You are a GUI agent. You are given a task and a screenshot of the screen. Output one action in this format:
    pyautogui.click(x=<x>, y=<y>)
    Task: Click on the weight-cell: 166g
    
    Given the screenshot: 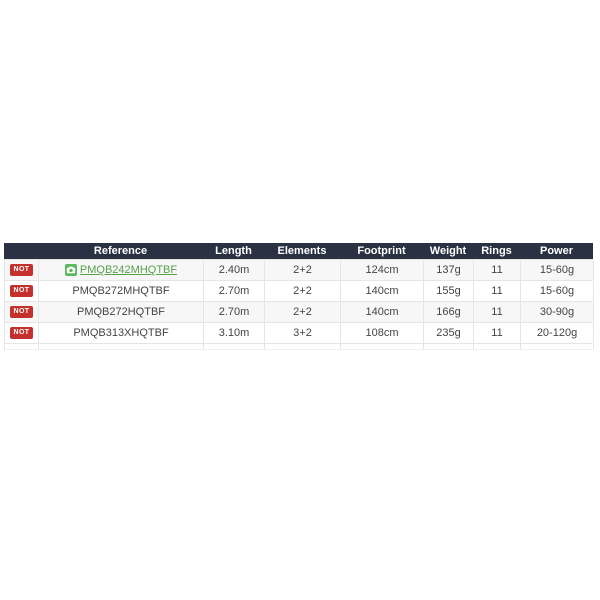 What is the action you would take?
    pyautogui.click(x=449, y=312)
    